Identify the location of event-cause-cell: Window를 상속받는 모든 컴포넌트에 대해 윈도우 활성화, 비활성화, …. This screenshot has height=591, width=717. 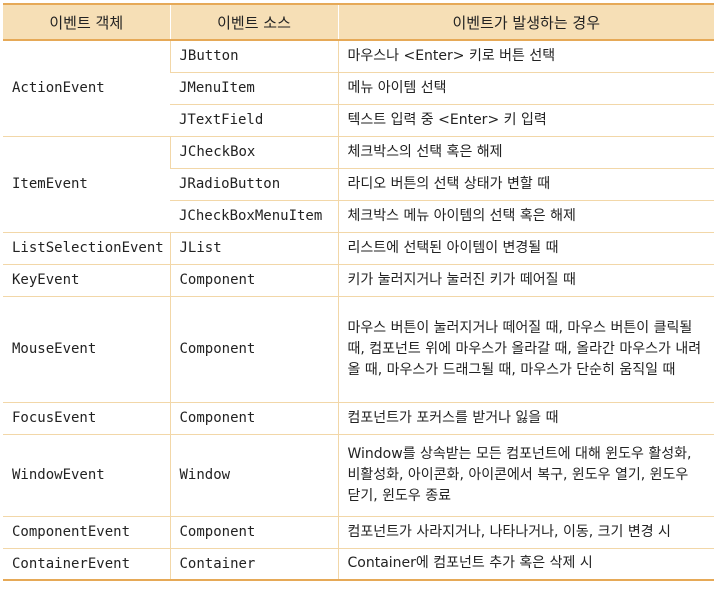
(525, 474).